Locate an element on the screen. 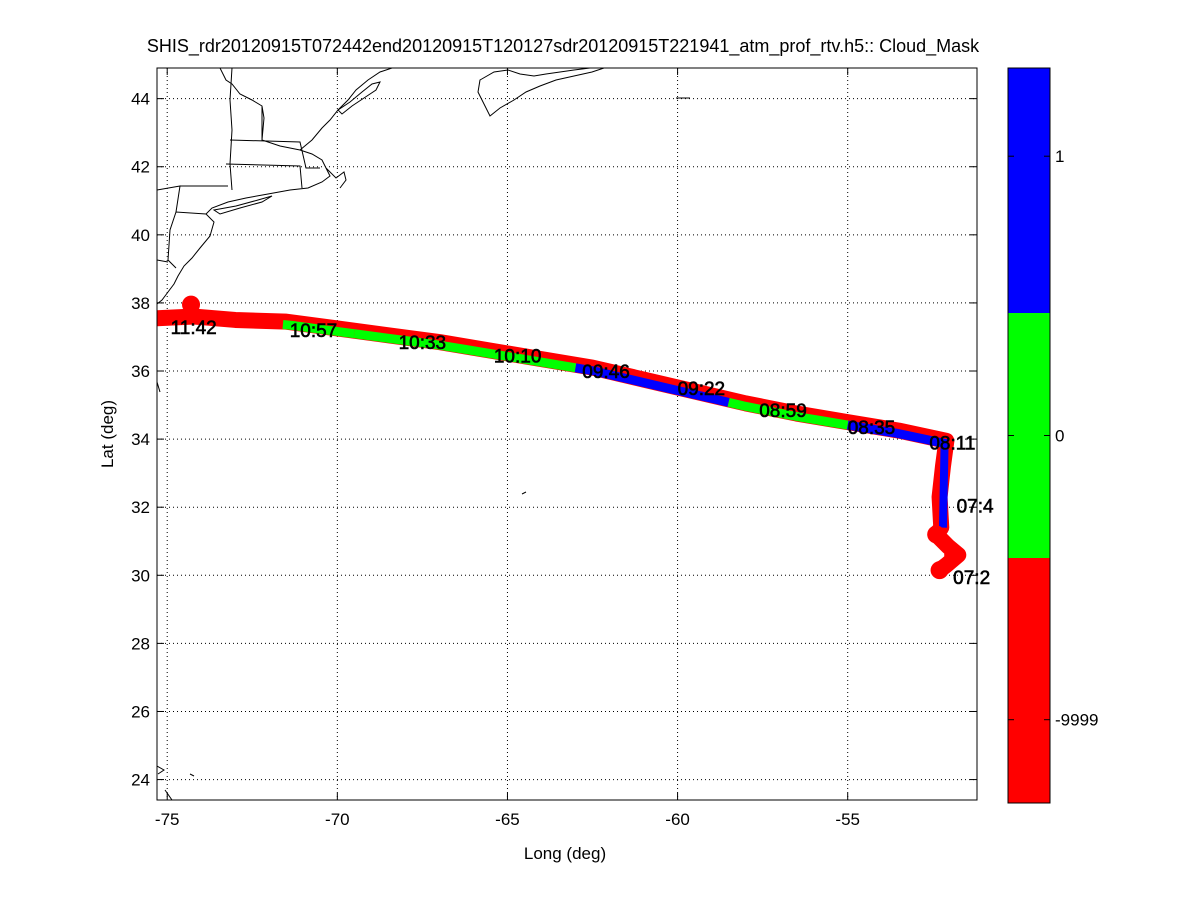 The height and width of the screenshot is (901, 1200). x-tick-label: -60 is located at coordinates (677, 819).